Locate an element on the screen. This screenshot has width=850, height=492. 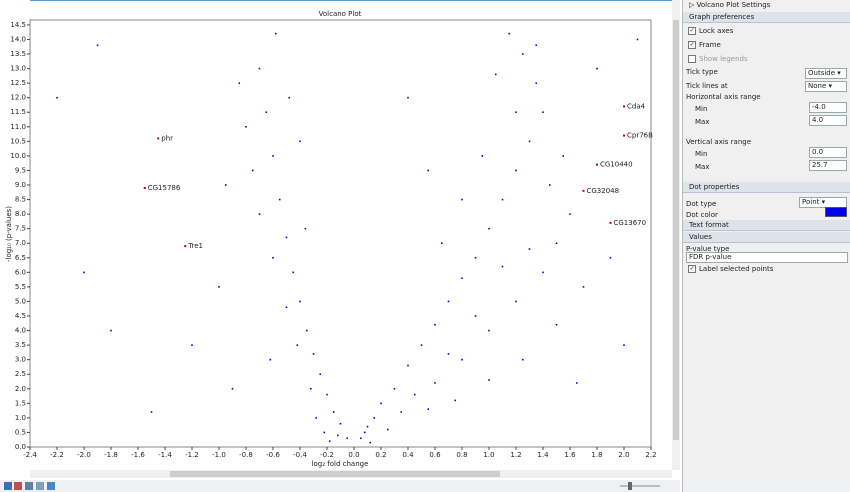
y-tick-label: 10.5 is located at coordinates (18, 141).